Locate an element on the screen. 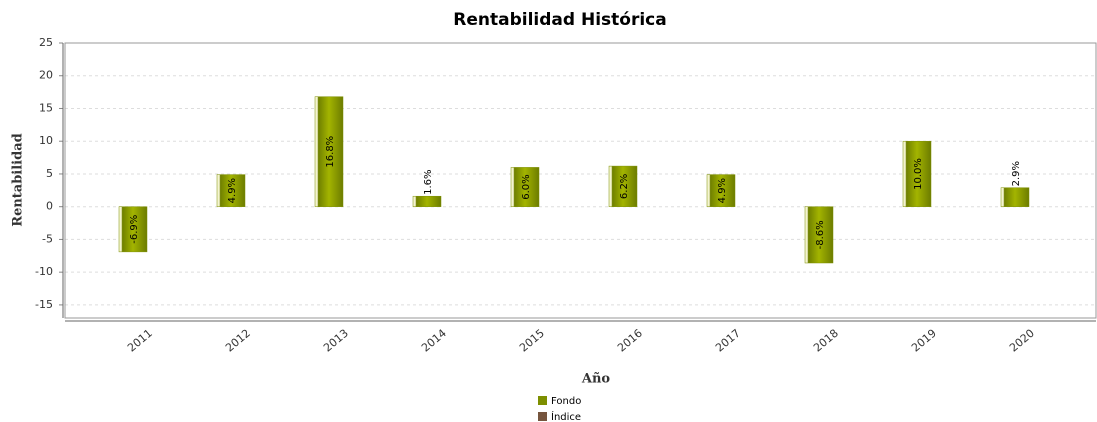  y-tick-label: -10 is located at coordinates (44, 271).